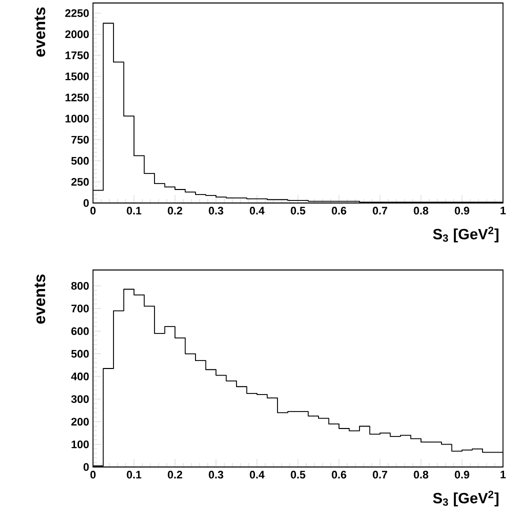 This screenshot has height=529, width=513. Describe the element at coordinates (77, 98) in the screenshot. I see `y-tick-label: 1250` at that location.